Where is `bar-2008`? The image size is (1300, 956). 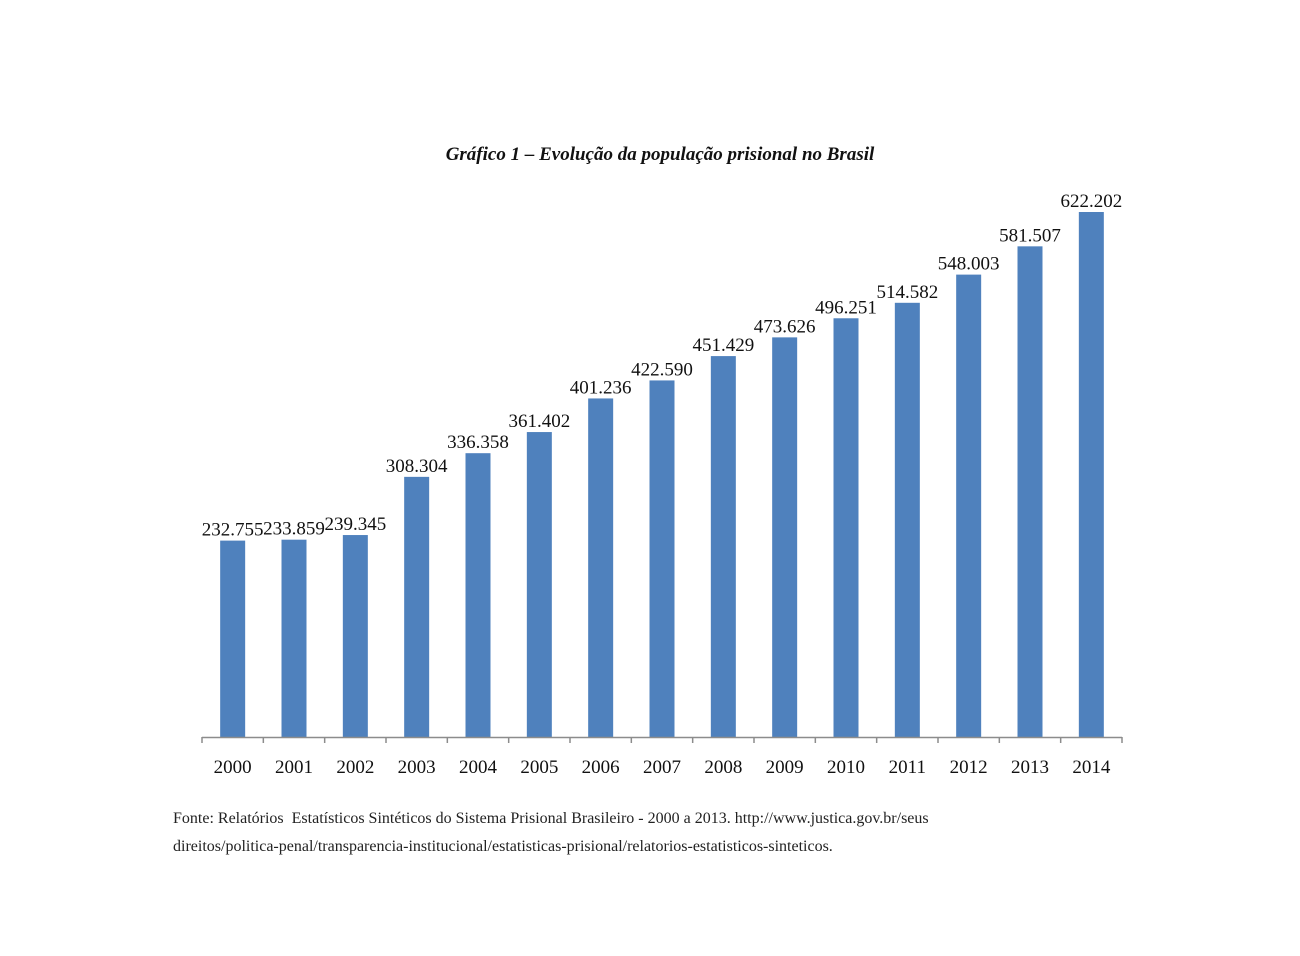
bar-2008 is located at coordinates (723, 546).